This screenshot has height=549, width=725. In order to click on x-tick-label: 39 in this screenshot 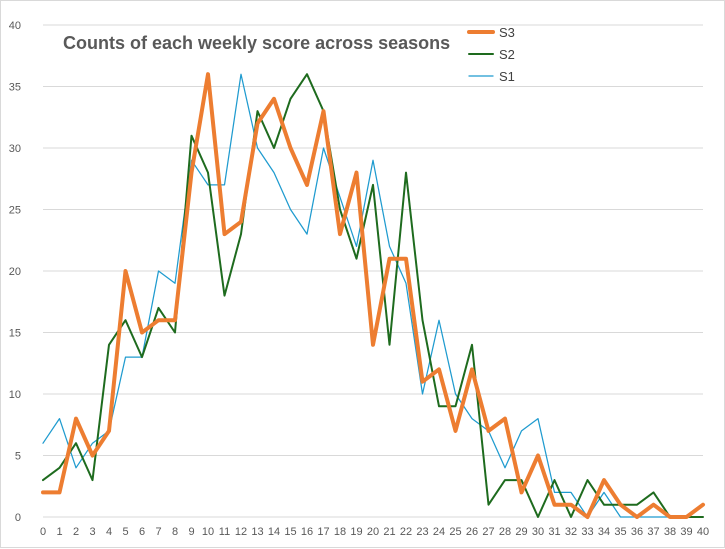, I will do `click(686, 532)`.